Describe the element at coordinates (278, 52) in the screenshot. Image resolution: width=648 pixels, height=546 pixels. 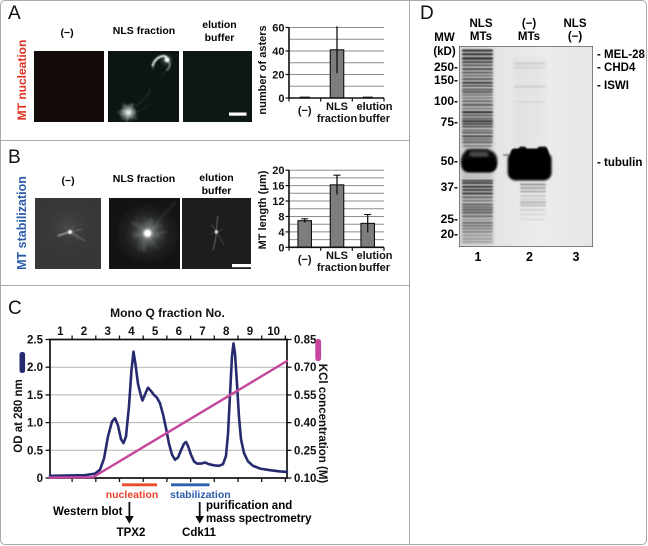
I see `svg-text: 40` at that location.